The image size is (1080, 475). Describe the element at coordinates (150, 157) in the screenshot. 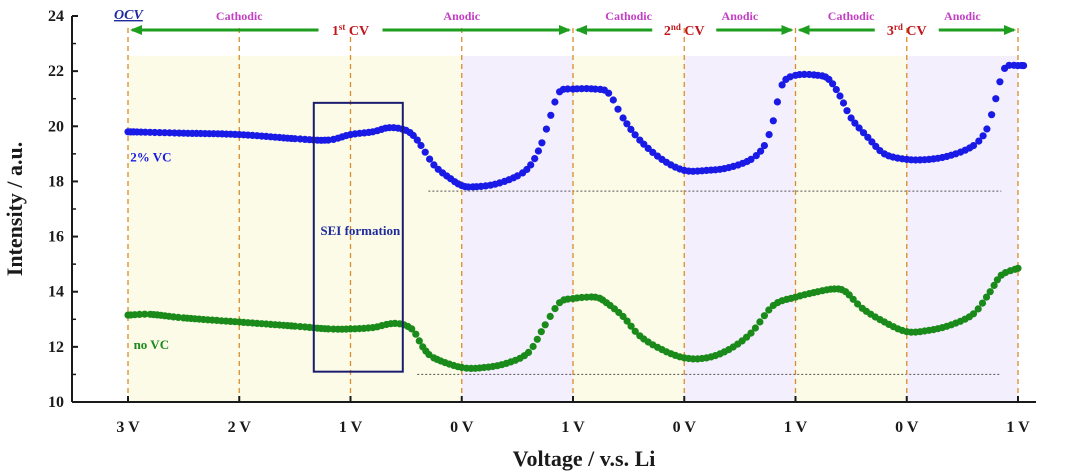

I see `series-label-0: 2% VC` at that location.